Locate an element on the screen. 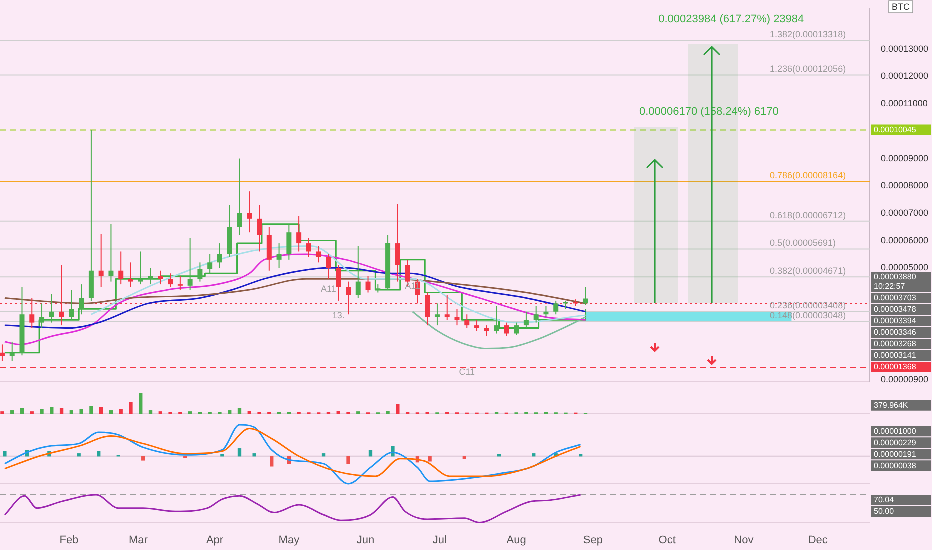 The width and height of the screenshot is (932, 550). text: 0.00003394 is located at coordinates (895, 321).